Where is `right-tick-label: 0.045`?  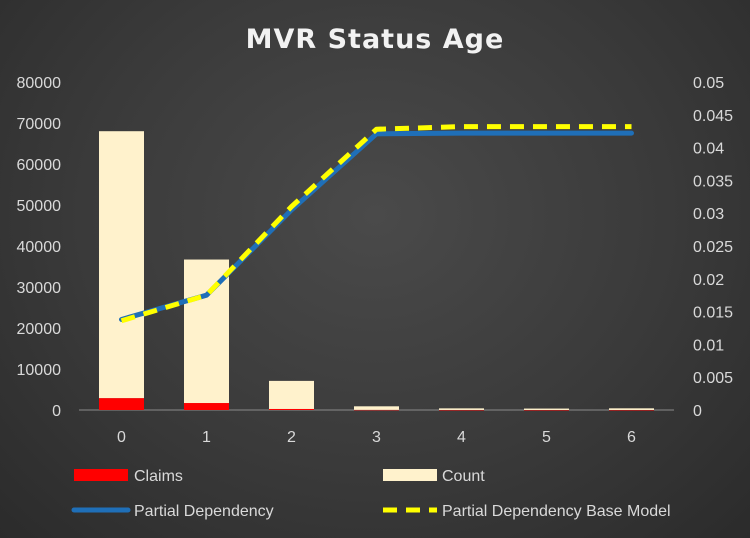
right-tick-label: 0.045 is located at coordinates (713, 116).